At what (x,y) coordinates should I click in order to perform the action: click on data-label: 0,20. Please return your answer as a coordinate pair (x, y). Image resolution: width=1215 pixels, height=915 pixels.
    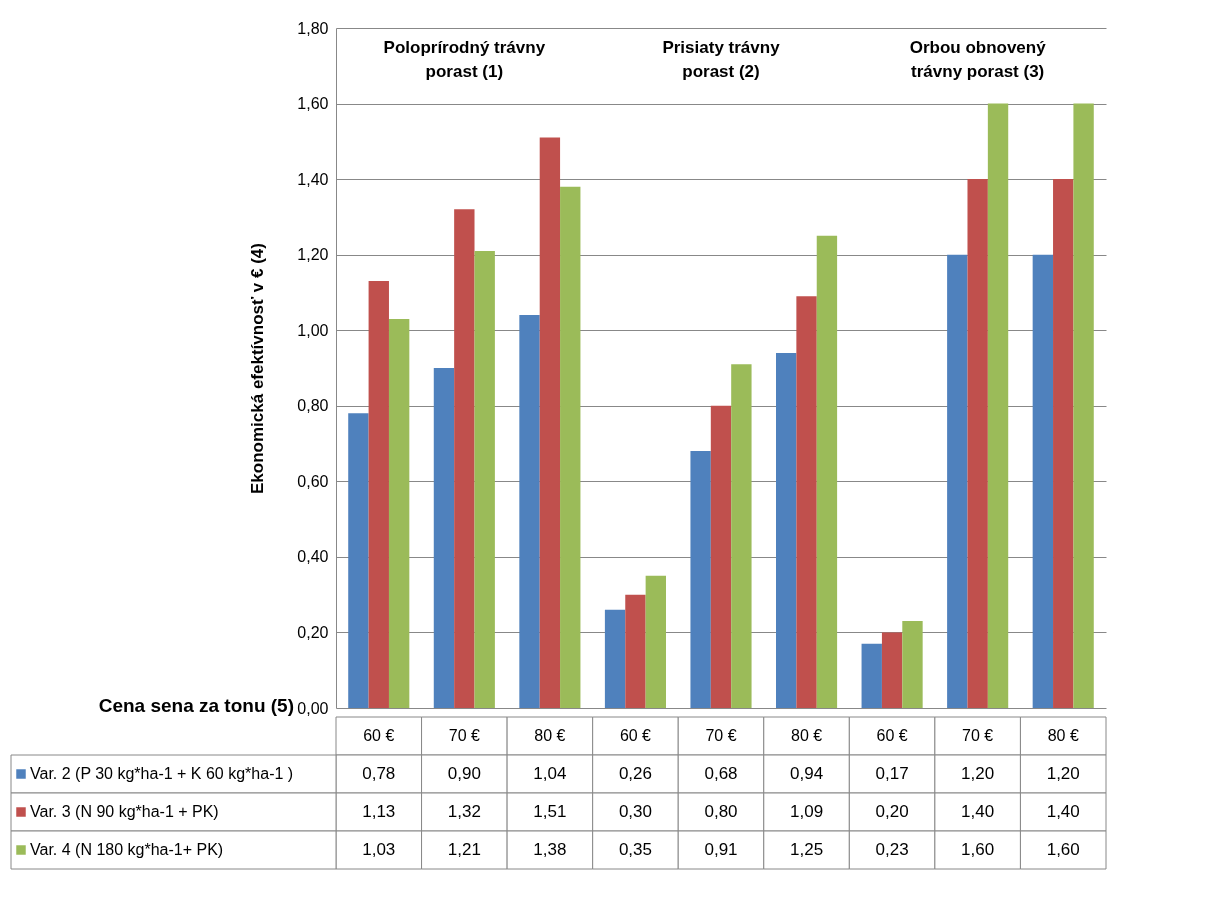
    Looking at the image, I should click on (892, 811).